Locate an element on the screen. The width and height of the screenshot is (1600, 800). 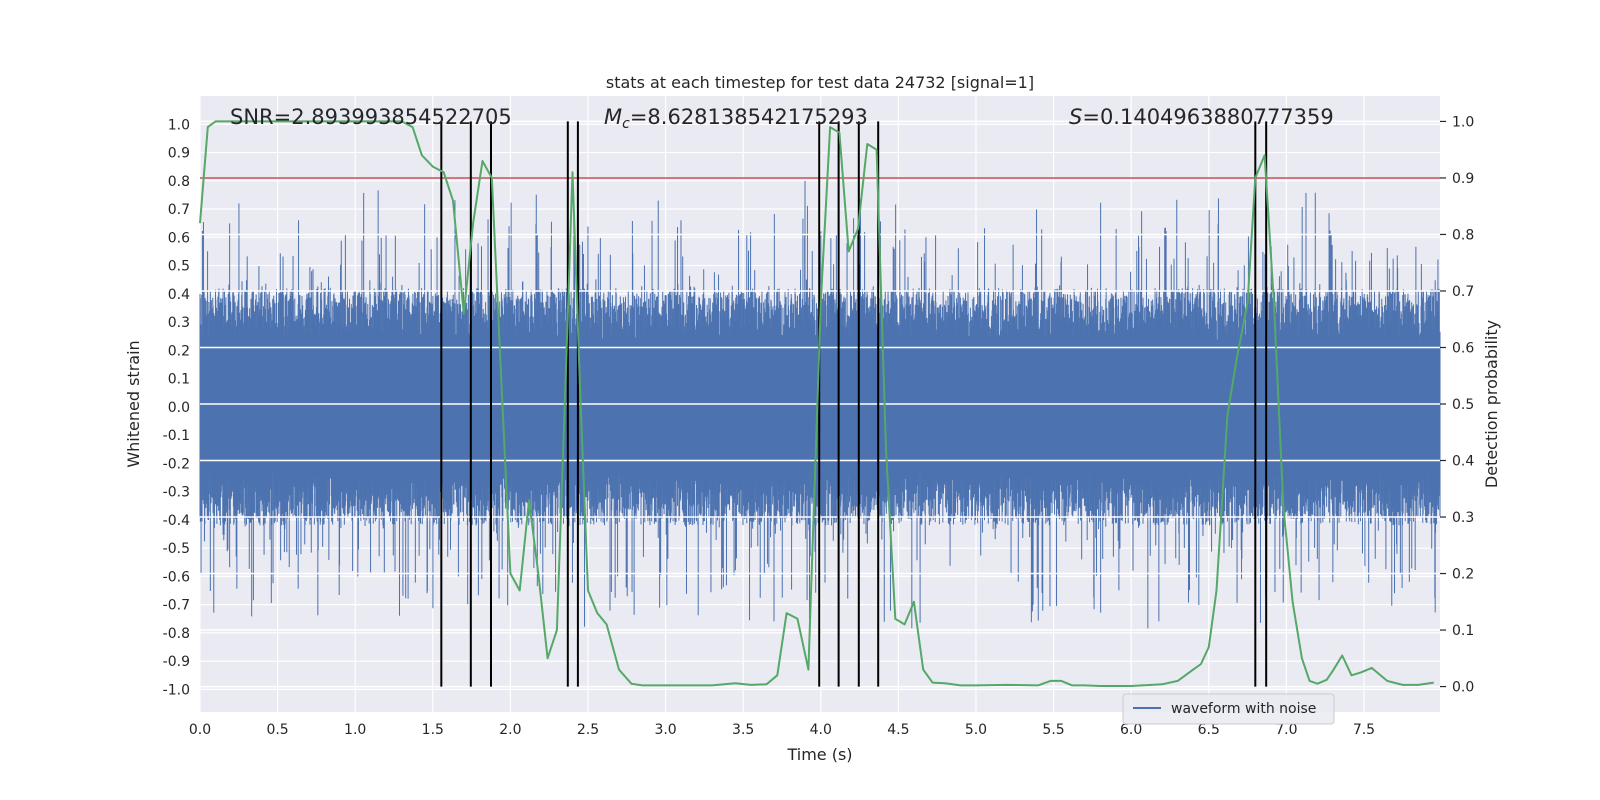
y-tick-label: 0.5 is located at coordinates (179, 267).